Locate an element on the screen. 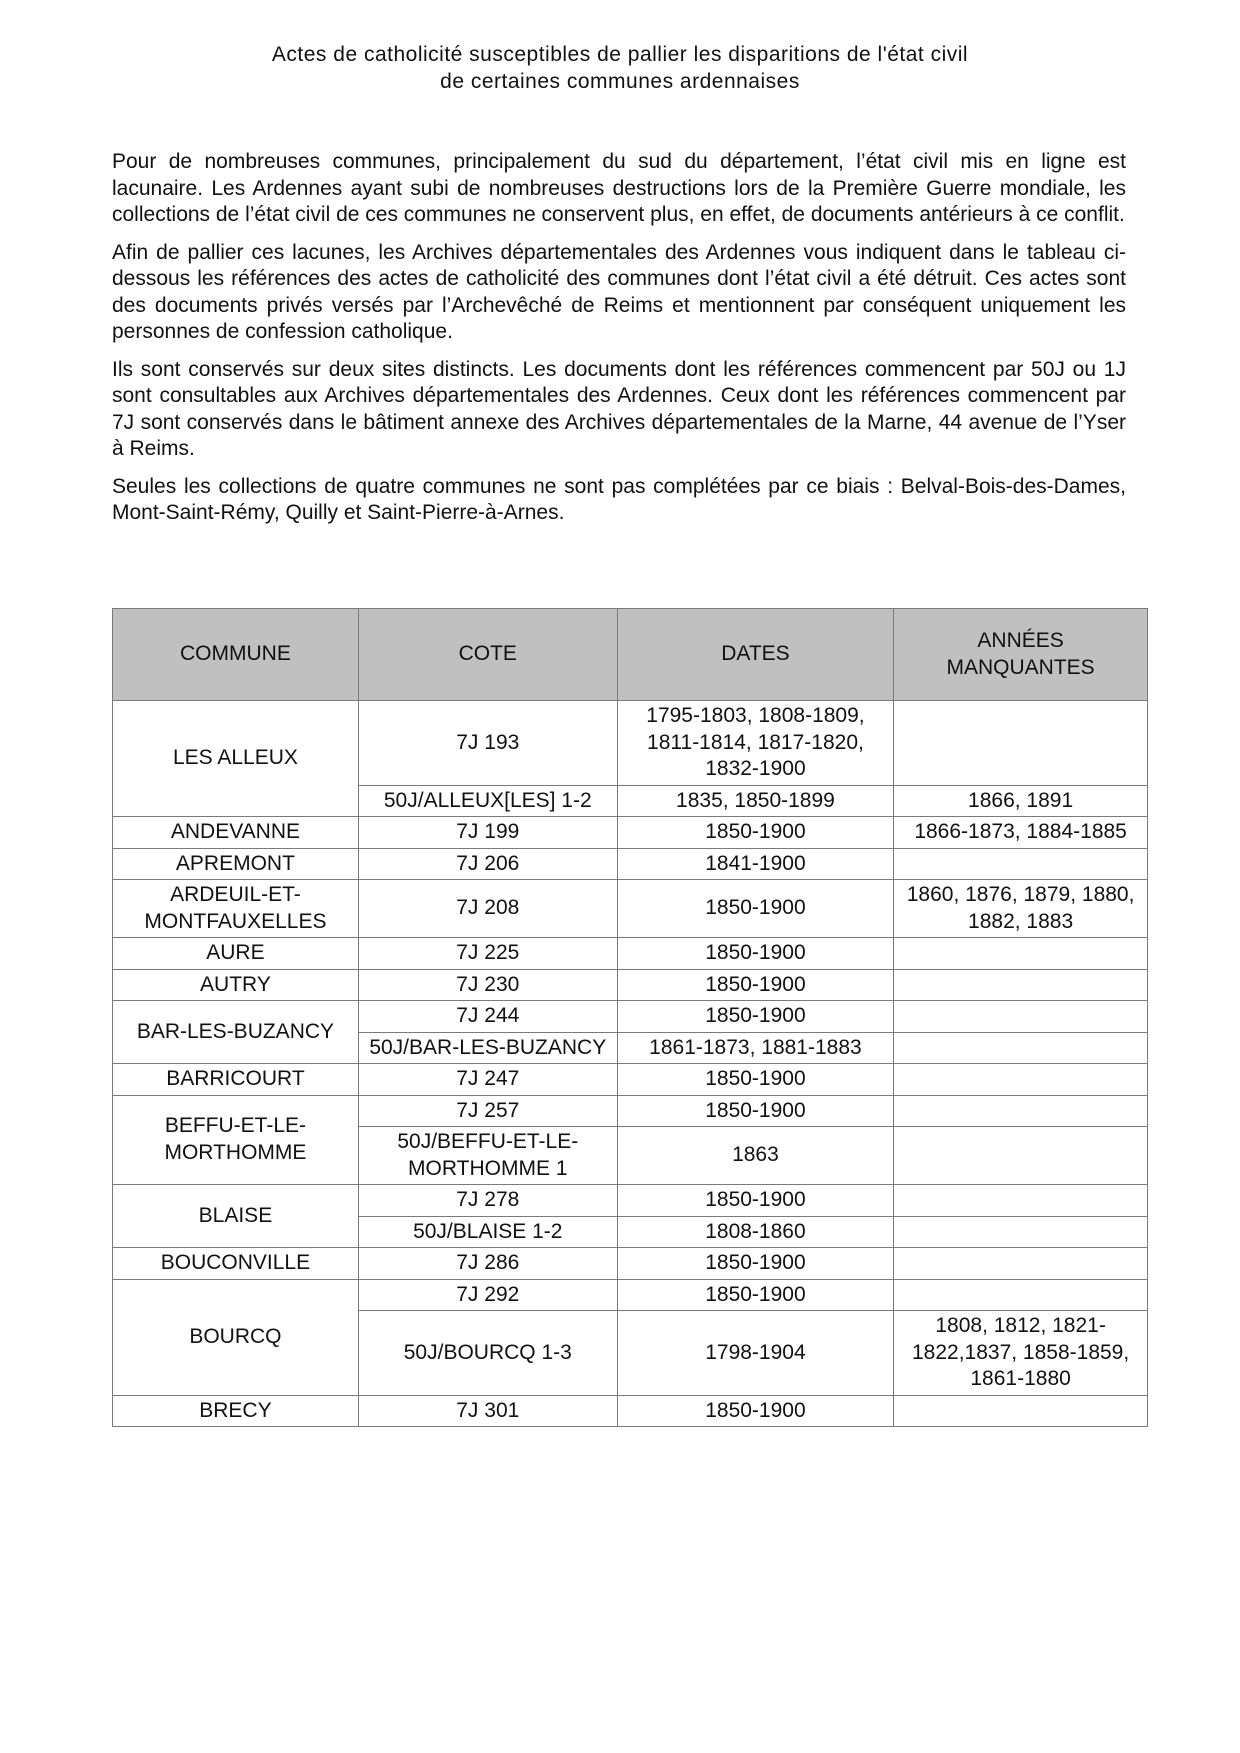  cell-commune: LES ALLEUX is located at coordinates (235, 758).